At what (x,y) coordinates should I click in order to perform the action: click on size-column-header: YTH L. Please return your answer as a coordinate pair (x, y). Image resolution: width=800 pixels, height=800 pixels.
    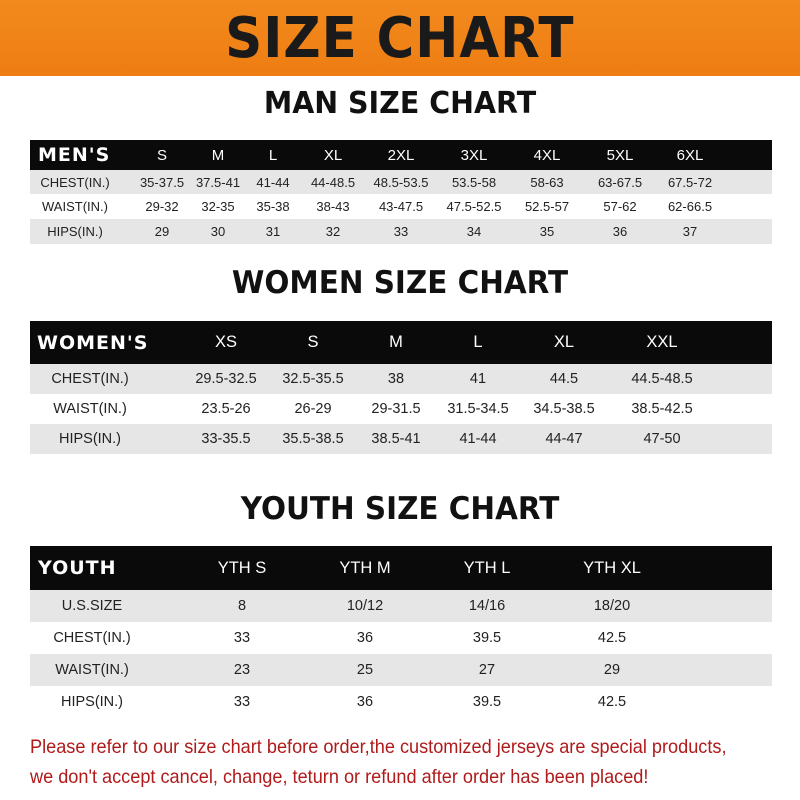
    Looking at the image, I should click on (487, 567).